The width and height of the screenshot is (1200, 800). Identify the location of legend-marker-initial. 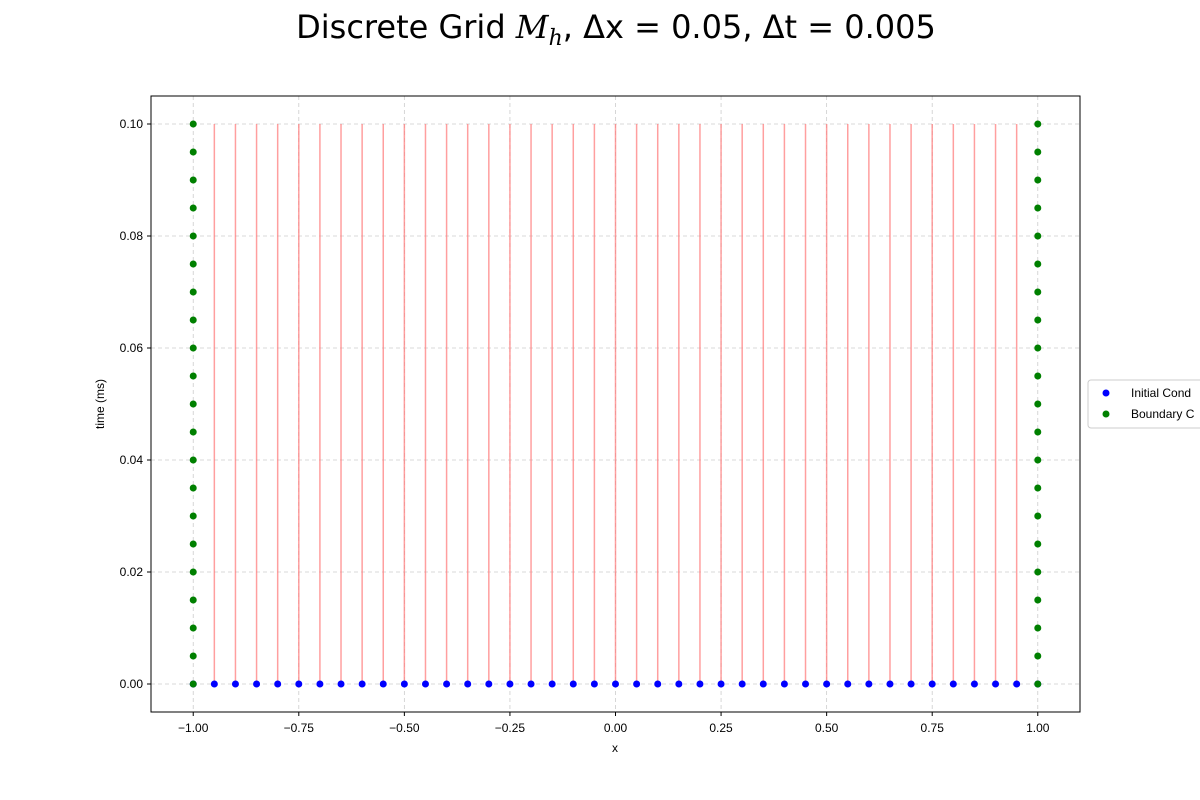
(1106, 393).